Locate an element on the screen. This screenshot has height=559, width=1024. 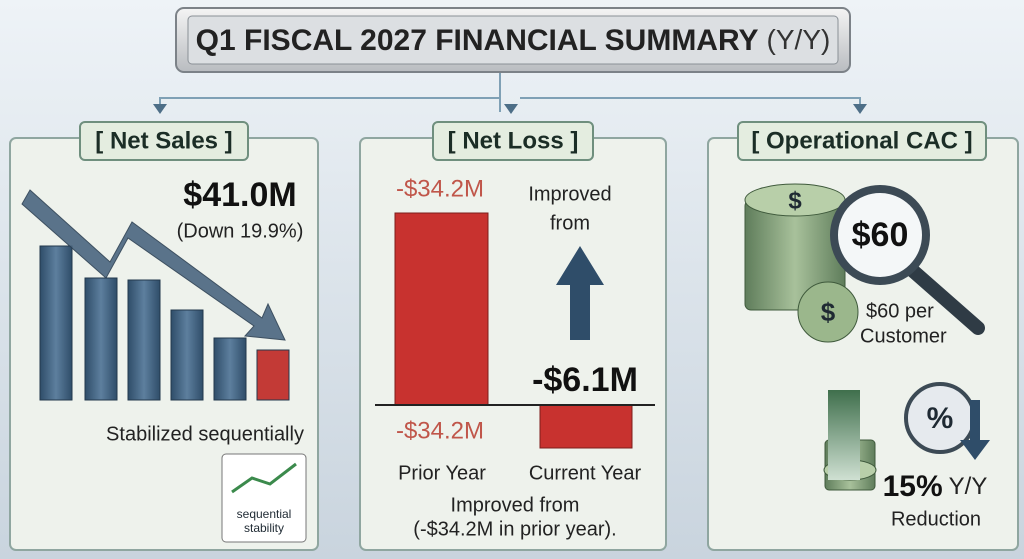
title-plate is located at coordinates (513, 40).